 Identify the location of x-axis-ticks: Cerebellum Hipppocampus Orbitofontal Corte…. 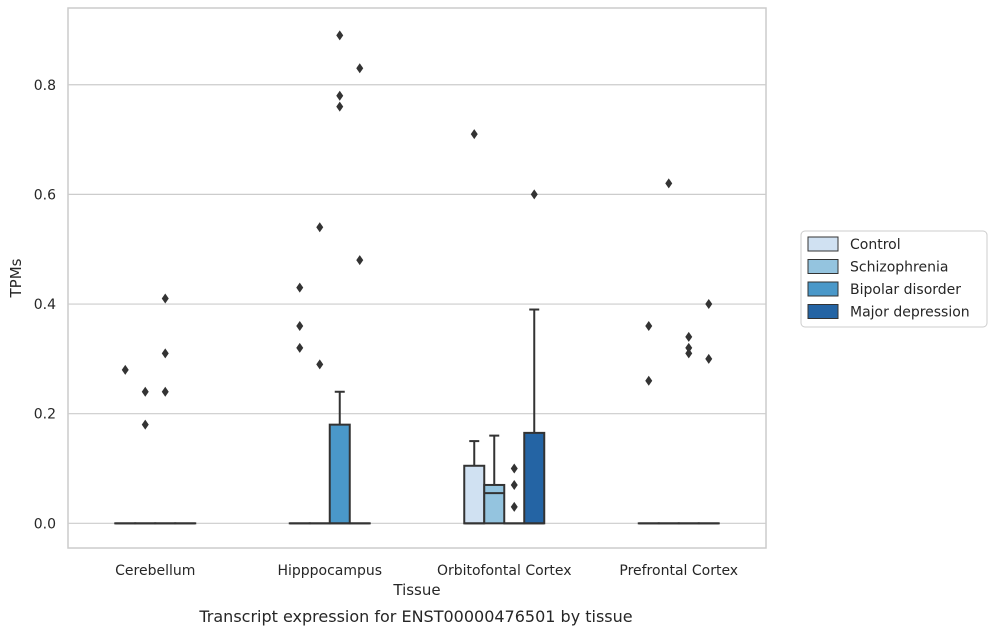
(426, 571).